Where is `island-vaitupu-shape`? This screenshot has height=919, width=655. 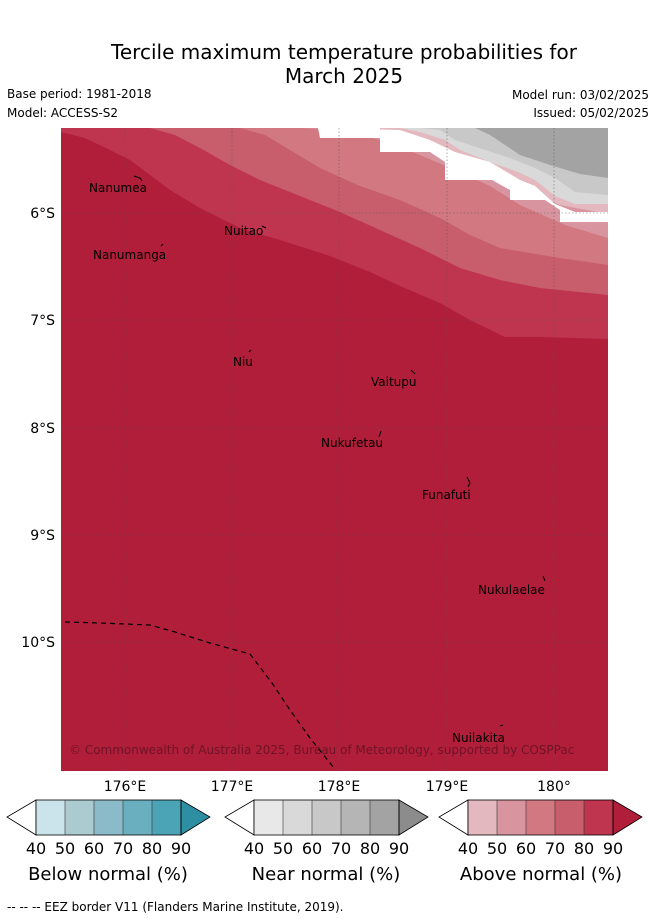 island-vaitupu-shape is located at coordinates (413, 372).